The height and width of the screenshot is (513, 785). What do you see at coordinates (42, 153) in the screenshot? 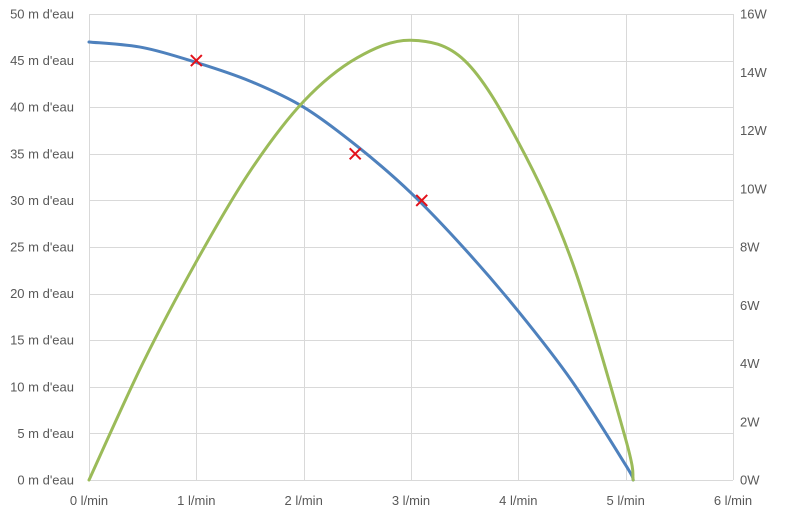
I see `y-tick-label: 35 m d'eau` at bounding box center [42, 153].